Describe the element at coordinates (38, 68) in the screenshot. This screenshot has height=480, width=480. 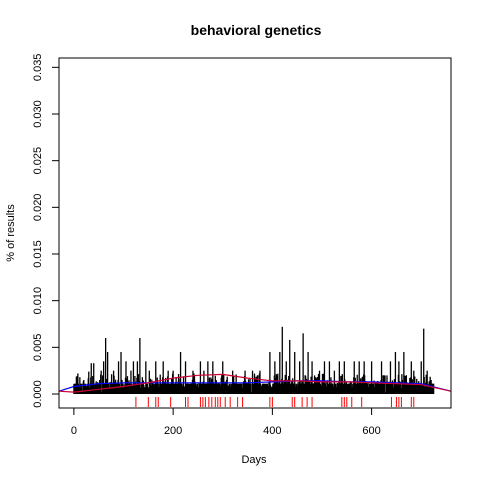
I see `y-tick-label: 0.035` at that location.